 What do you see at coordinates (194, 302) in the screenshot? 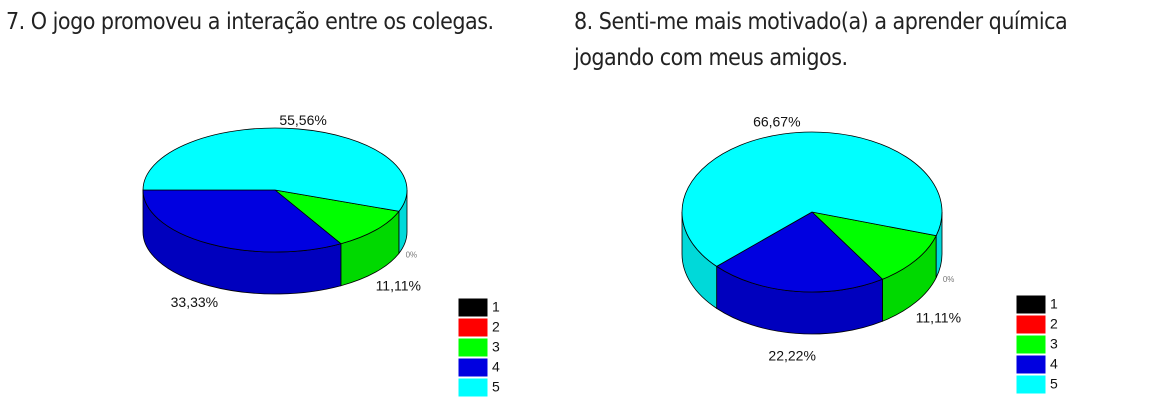
I see `data-label: 33,33%` at bounding box center [194, 302].